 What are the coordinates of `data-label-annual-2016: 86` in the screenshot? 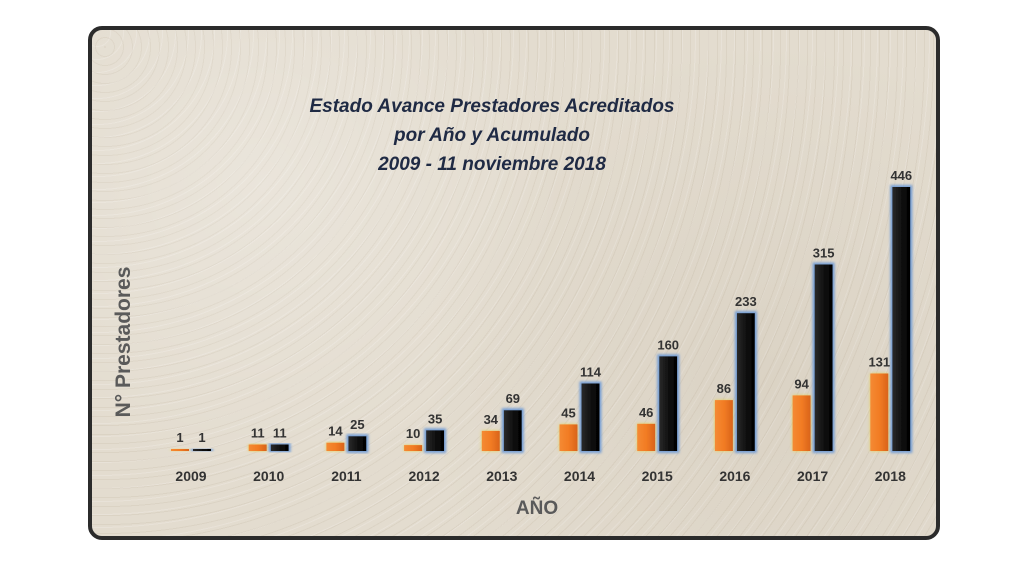 It's located at (724, 388).